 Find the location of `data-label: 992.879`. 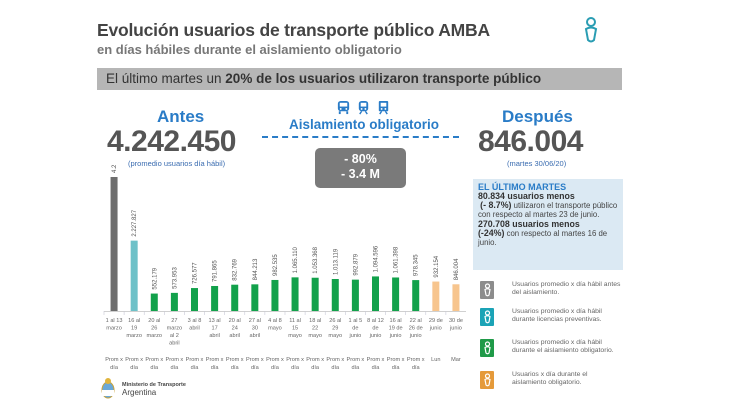

data-label: 992.879 is located at coordinates (356, 264).